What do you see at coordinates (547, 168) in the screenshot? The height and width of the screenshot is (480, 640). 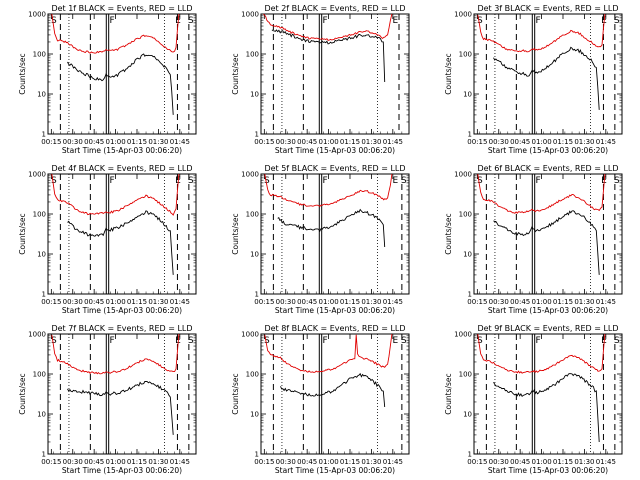 I see `subplot-title: Det 6f BLACK = Events, RED = LLD` at bounding box center [547, 168].